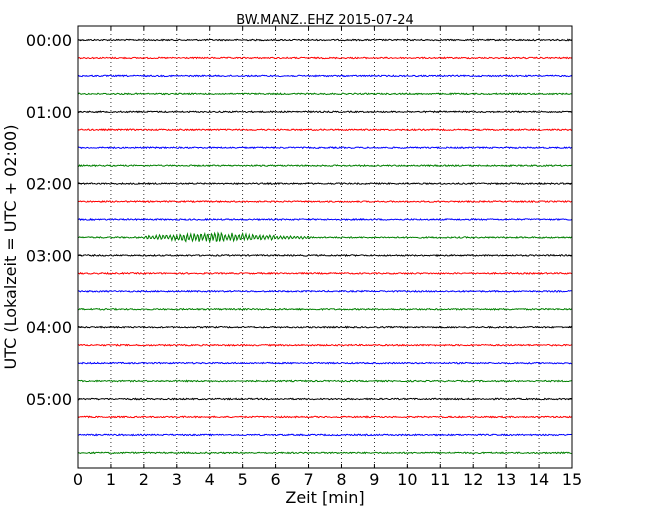 Image resolution: width=650 pixels, height=520 pixels. What do you see at coordinates (308, 479) in the screenshot?
I see `x-tick-label: 7` at bounding box center [308, 479].